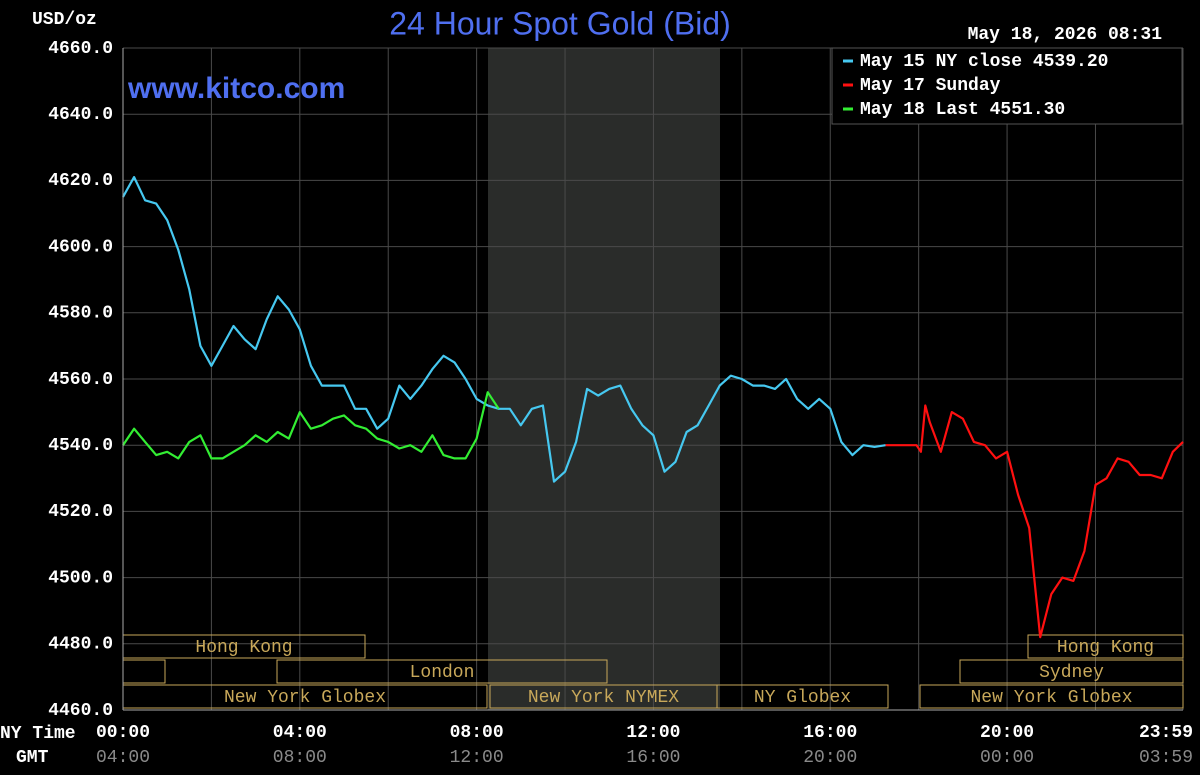  What do you see at coordinates (603, 698) in the screenshot?
I see `session-label: New York NYMEX` at bounding box center [603, 698].